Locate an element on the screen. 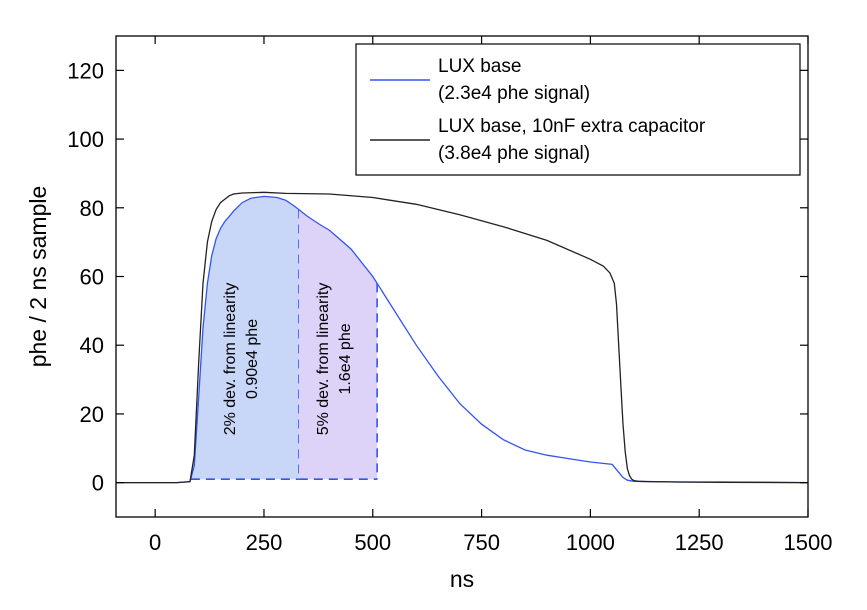  x-tick-label: 0 is located at coordinates (155, 542).